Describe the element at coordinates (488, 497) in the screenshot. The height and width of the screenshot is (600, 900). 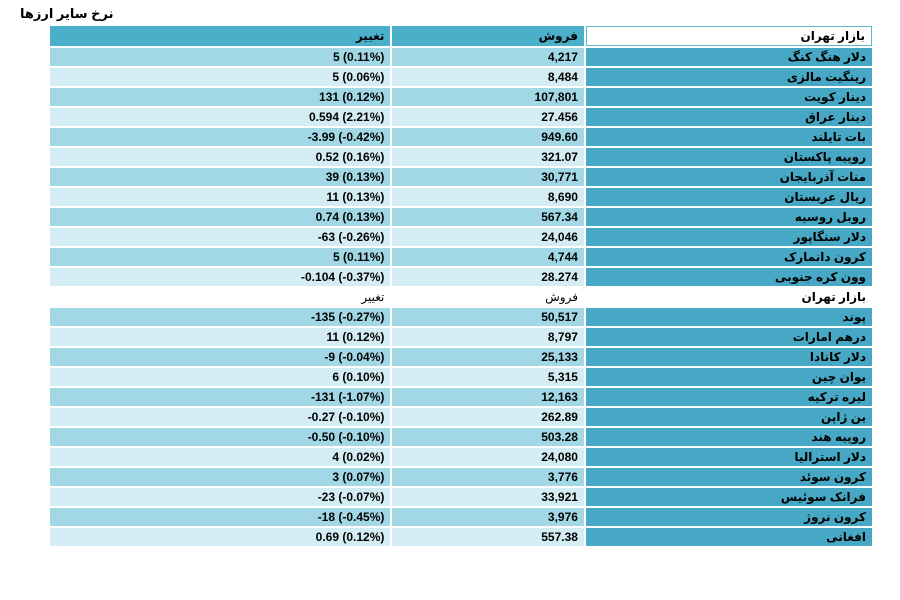
I see `sell-cell: 33,921` at that location.